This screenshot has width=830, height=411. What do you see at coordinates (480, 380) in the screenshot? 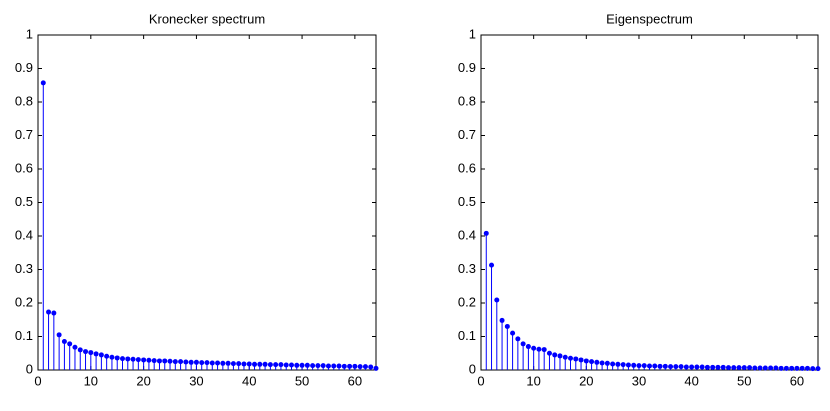
I see `x-tick-label: 0` at bounding box center [480, 380].